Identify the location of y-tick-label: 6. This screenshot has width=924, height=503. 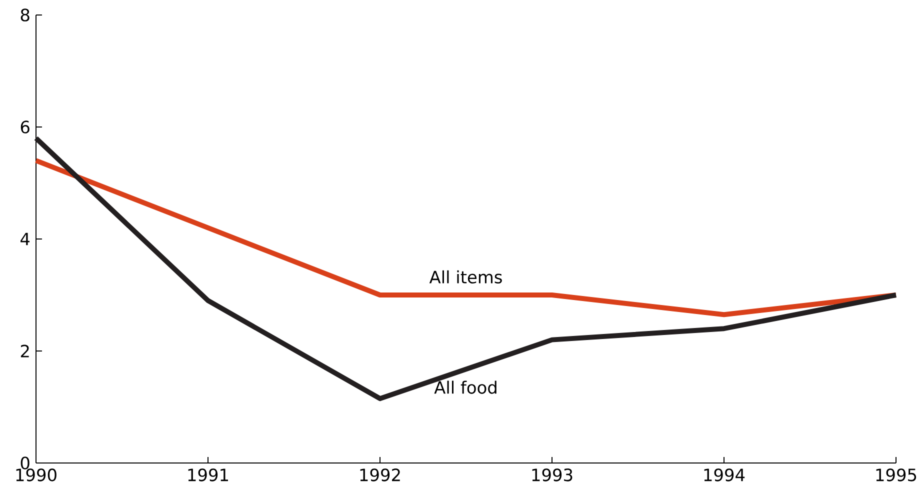
(25, 127).